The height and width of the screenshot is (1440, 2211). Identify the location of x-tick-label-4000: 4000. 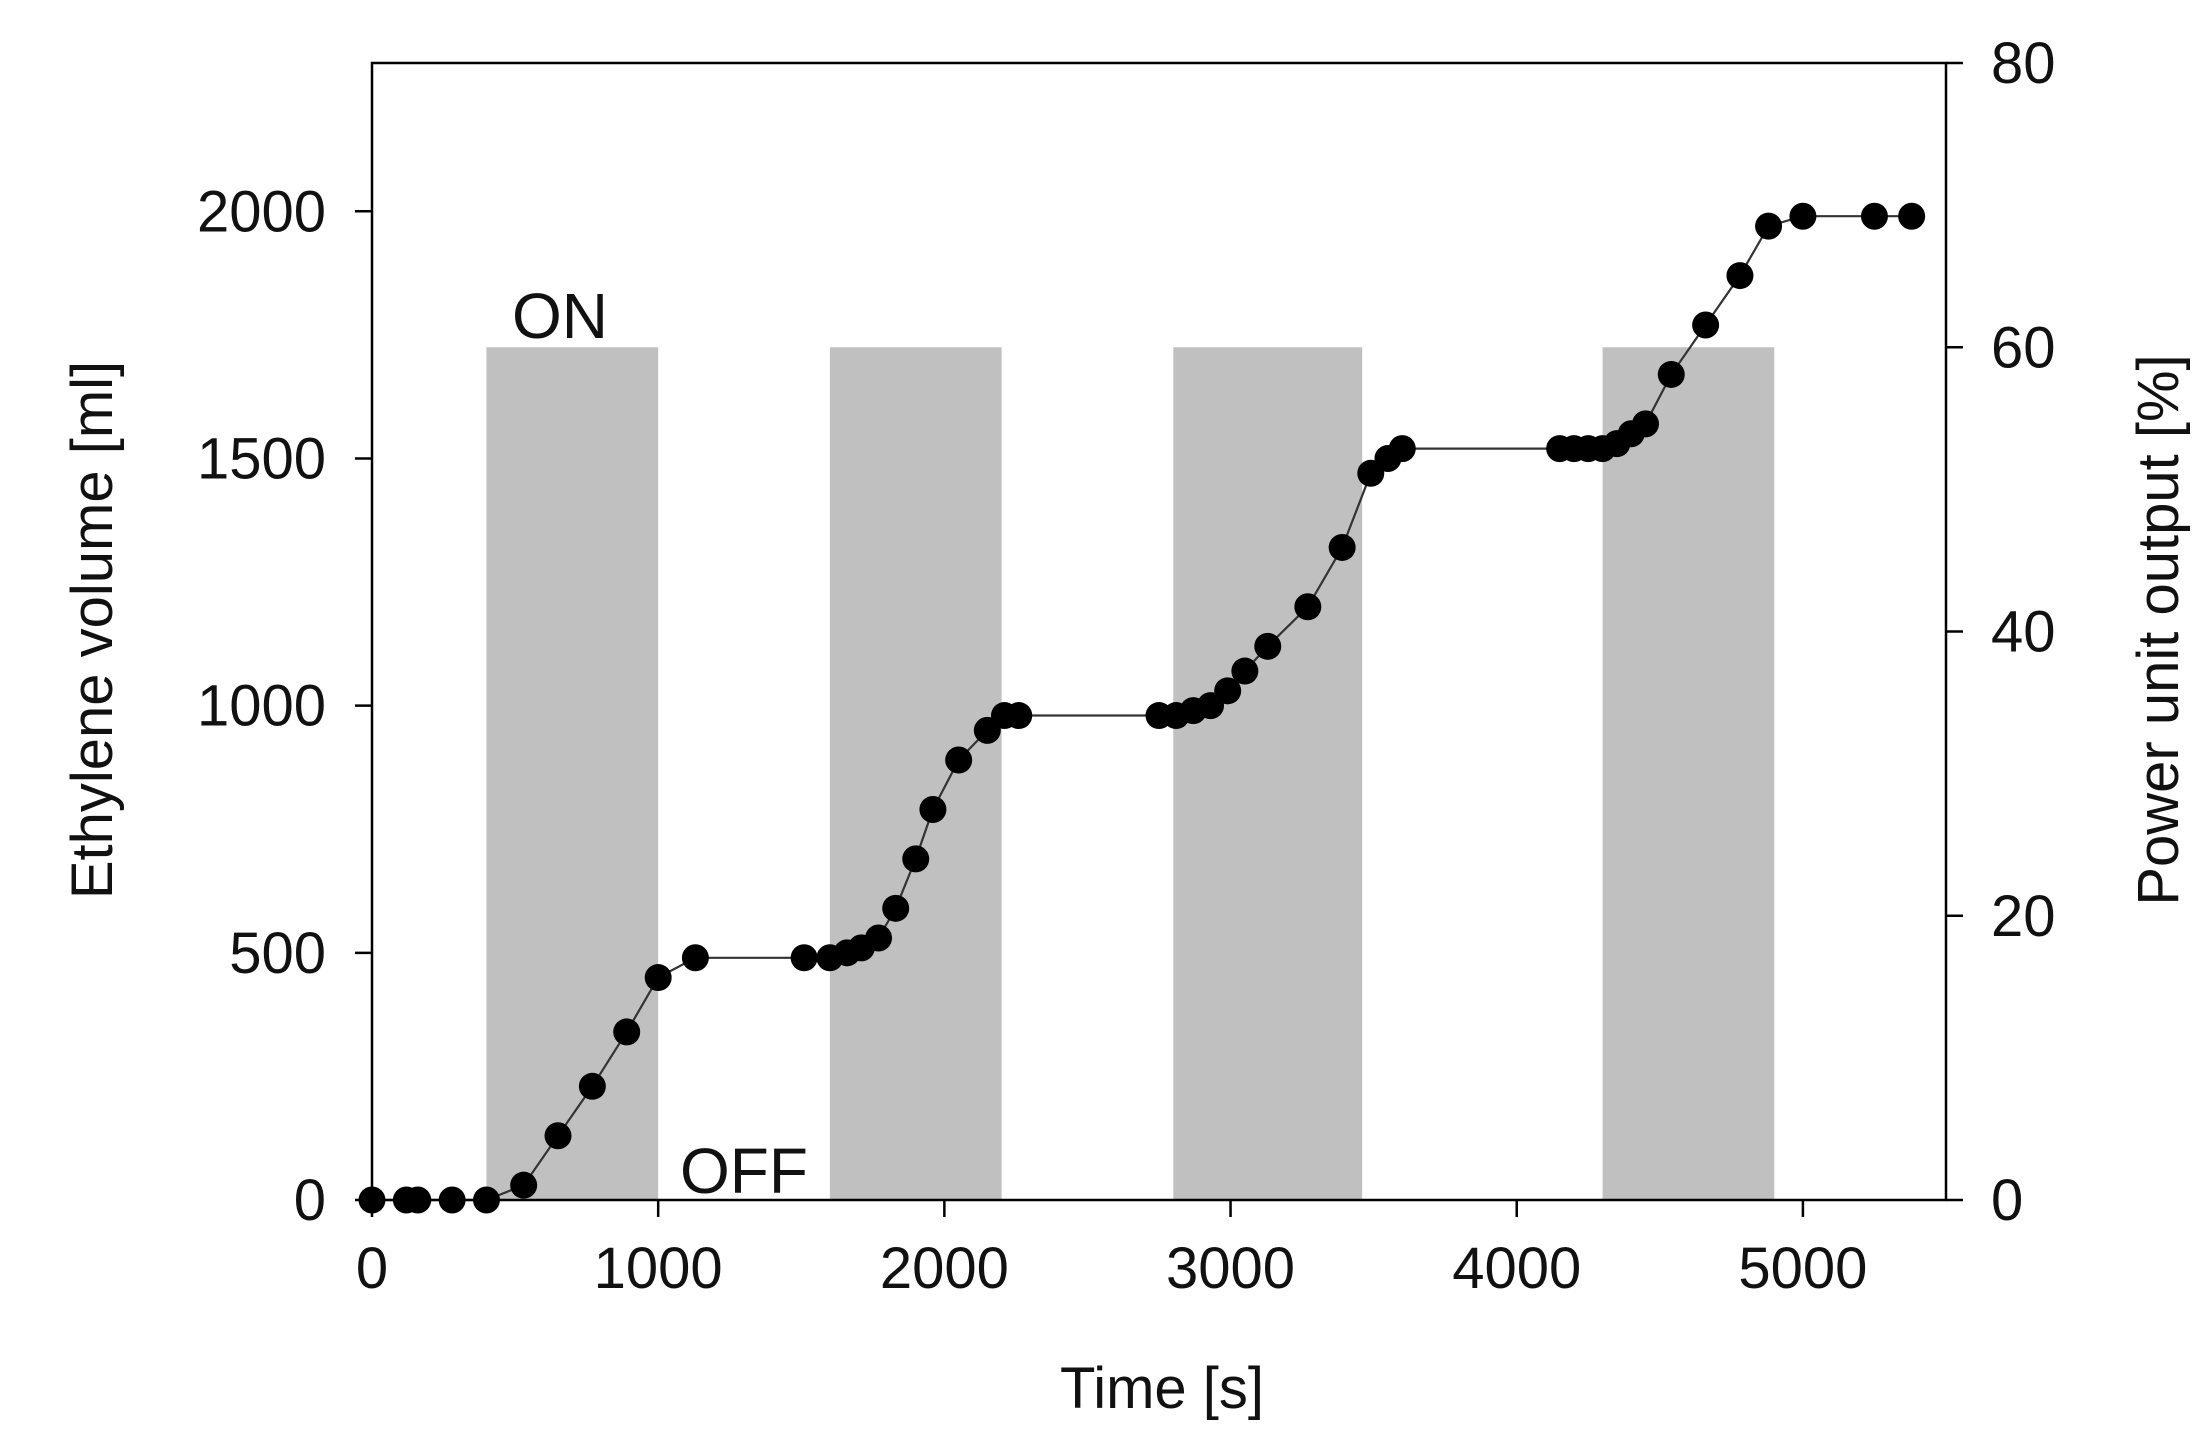
(1516, 1268).